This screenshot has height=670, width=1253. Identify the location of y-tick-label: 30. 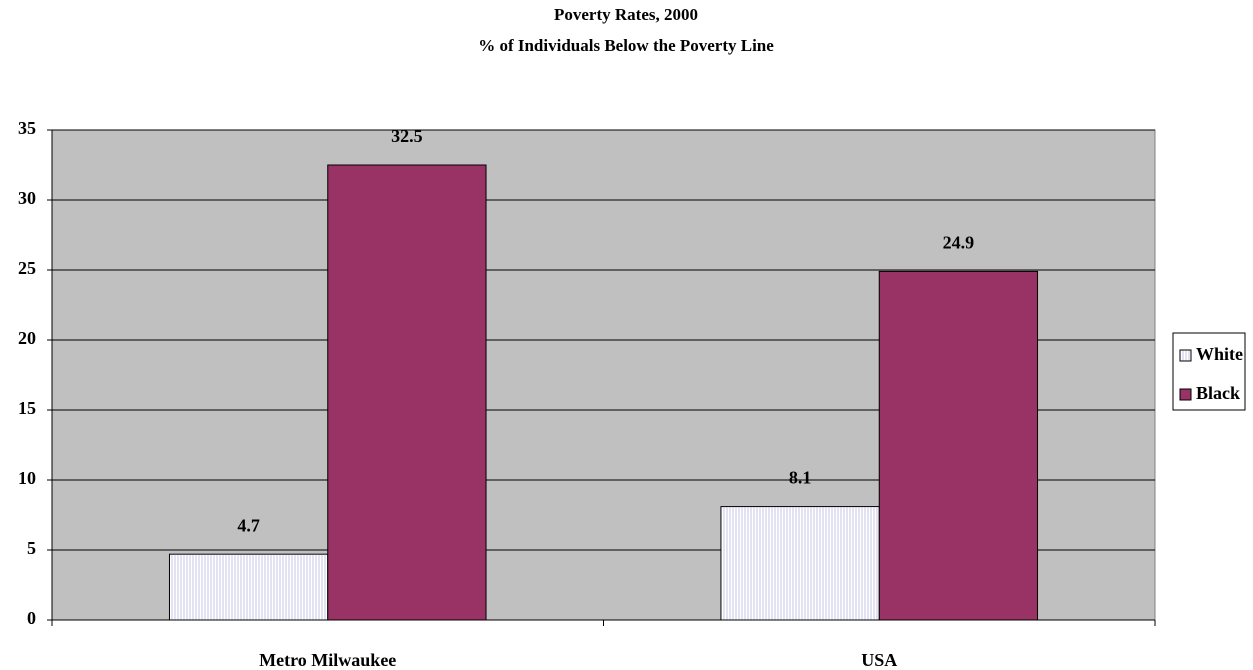
(27, 198).